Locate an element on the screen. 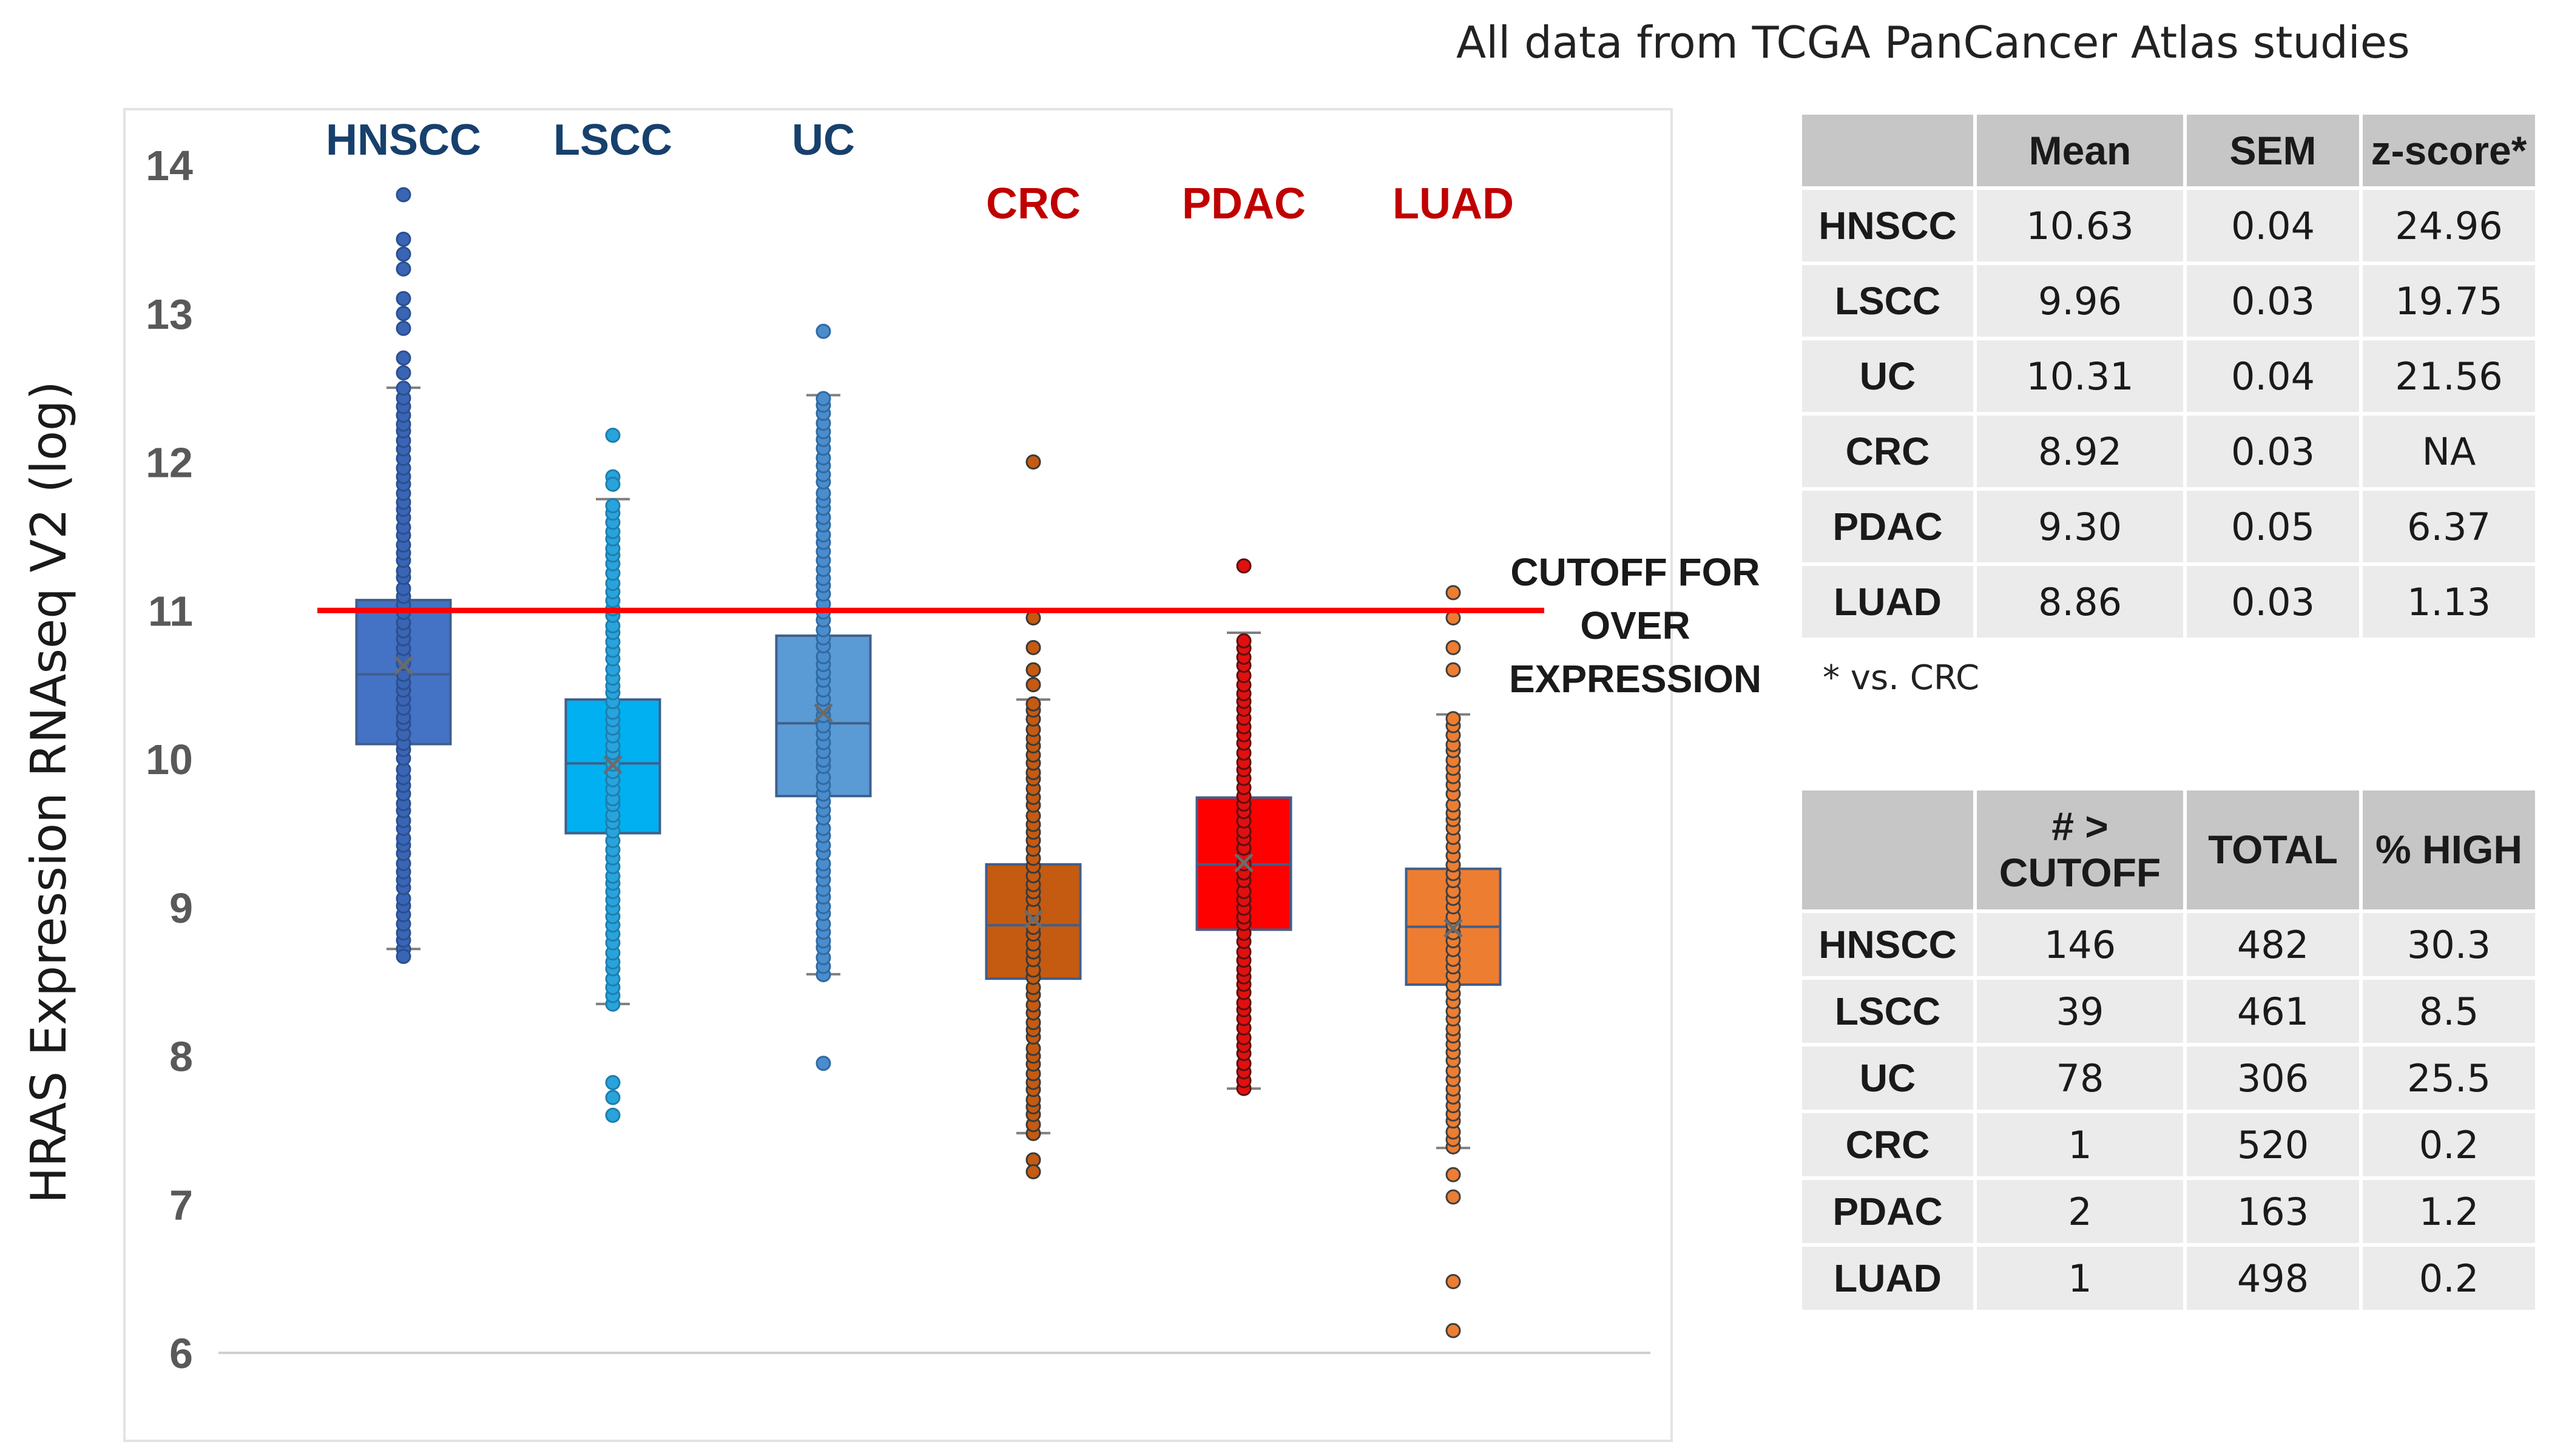 This screenshot has height=1456, width=2566. counts-row: HNSCC 146 482 30.3 is located at coordinates (2168, 944).